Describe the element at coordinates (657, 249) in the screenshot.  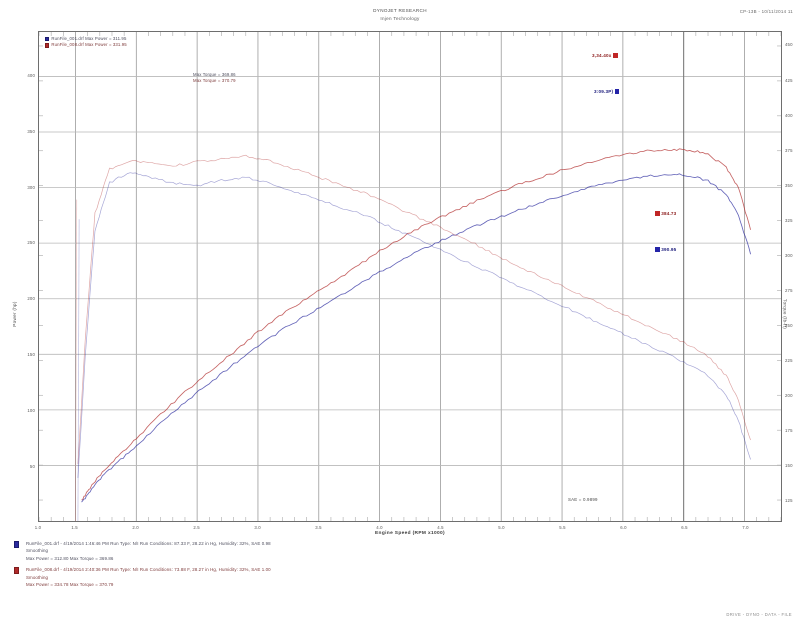
I see `peak-torque-blue-marker` at that location.